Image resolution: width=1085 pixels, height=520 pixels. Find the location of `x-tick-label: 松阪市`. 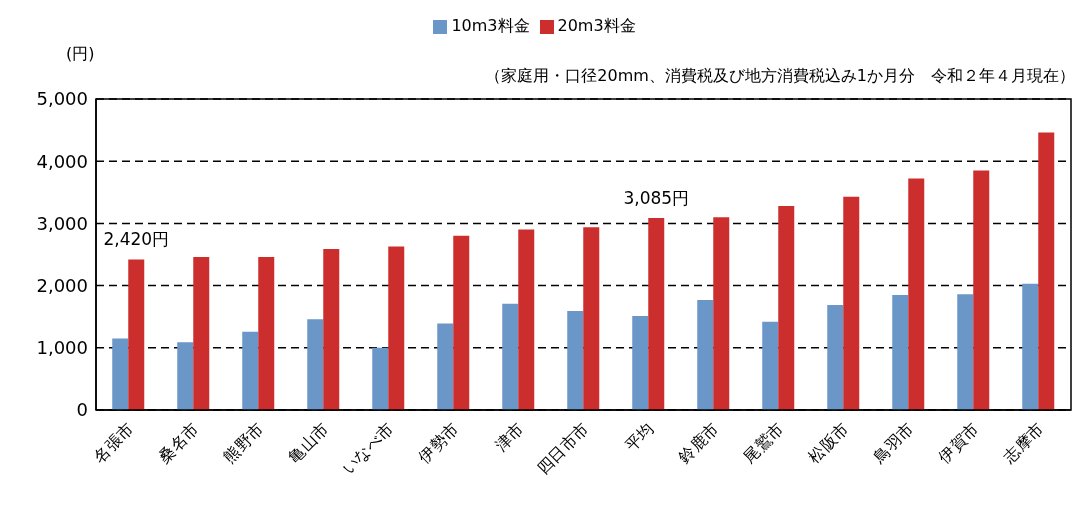

x-tick-label: 松阪市 is located at coordinates (828, 443).